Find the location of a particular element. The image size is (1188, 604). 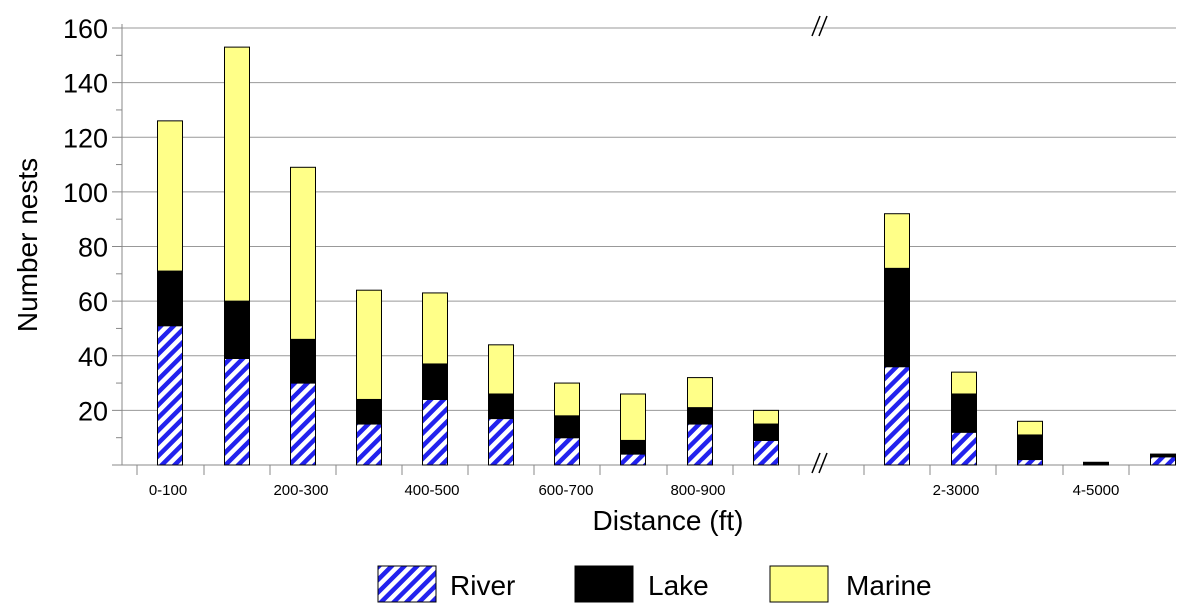

legend-label-marine: Marine is located at coordinates (889, 585).